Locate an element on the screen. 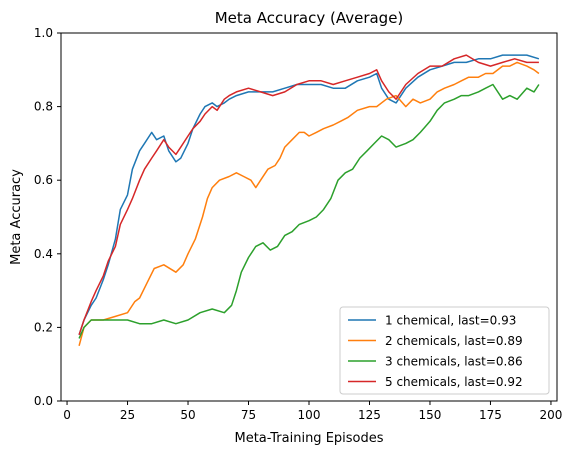  x-tick-label: 25 is located at coordinates (127, 415).